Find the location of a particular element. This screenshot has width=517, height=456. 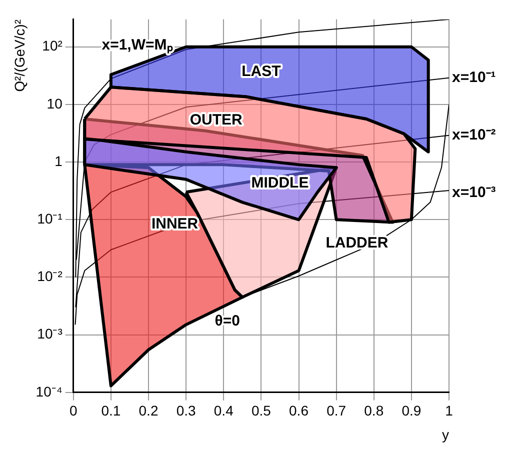

annotation: OUTER is located at coordinates (216, 119).